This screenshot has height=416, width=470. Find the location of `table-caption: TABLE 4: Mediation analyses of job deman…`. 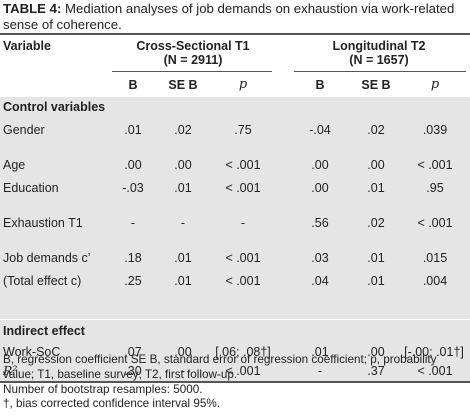

table-caption: TABLE 4: Mediation analyses of job deman… is located at coordinates (235, 17).